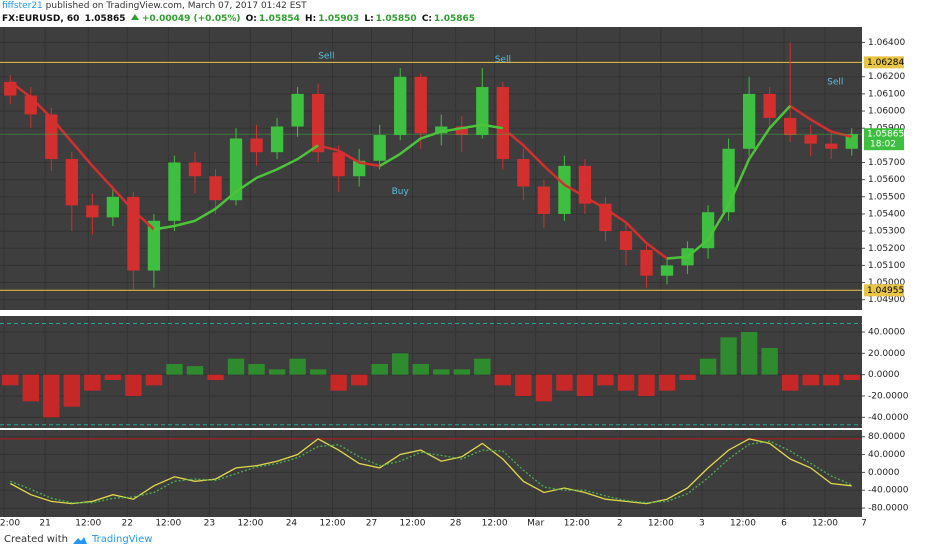 The width and height of the screenshot is (932, 550). What do you see at coordinates (886, 94) in the screenshot?
I see `y-tick-label: 1.06100` at bounding box center [886, 94].